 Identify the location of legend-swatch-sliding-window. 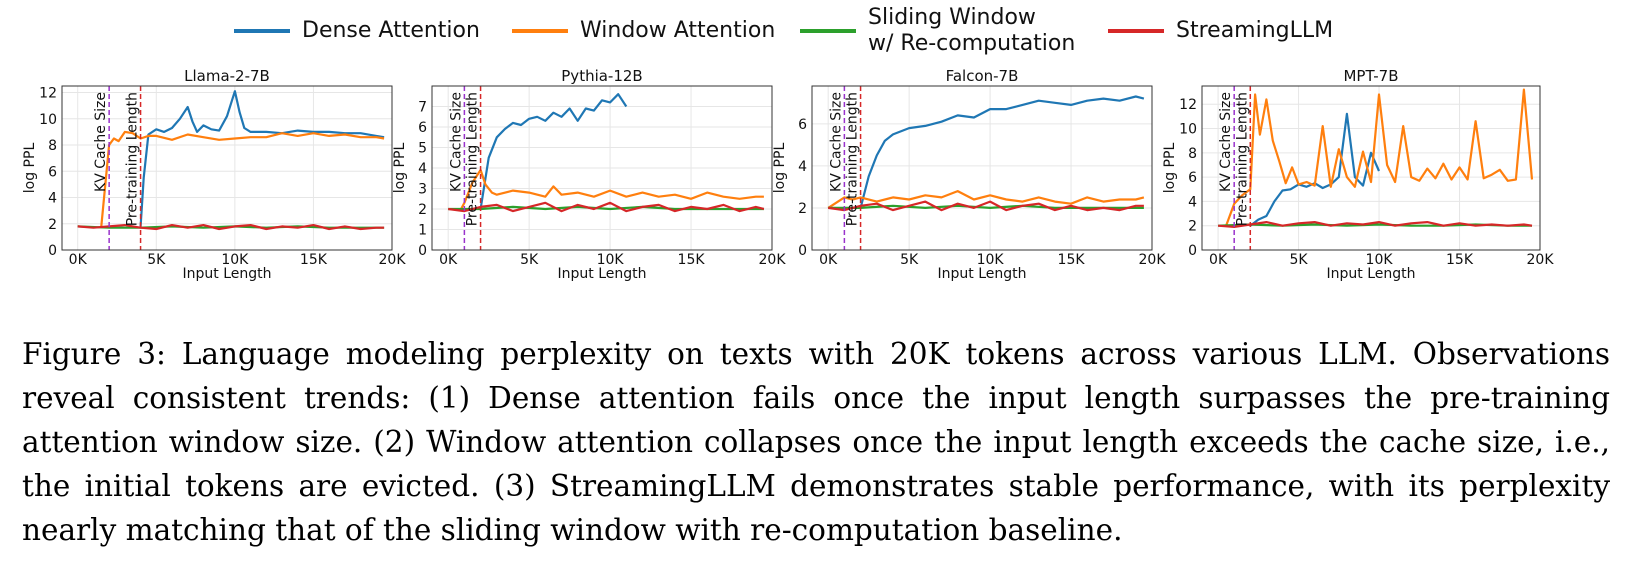
(828, 31).